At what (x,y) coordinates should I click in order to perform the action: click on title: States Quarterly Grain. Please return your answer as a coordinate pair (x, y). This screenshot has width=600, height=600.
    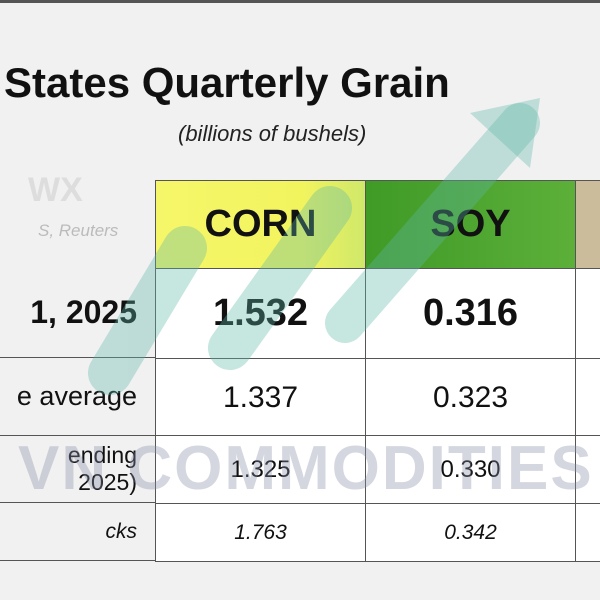
    Looking at the image, I should click on (227, 82).